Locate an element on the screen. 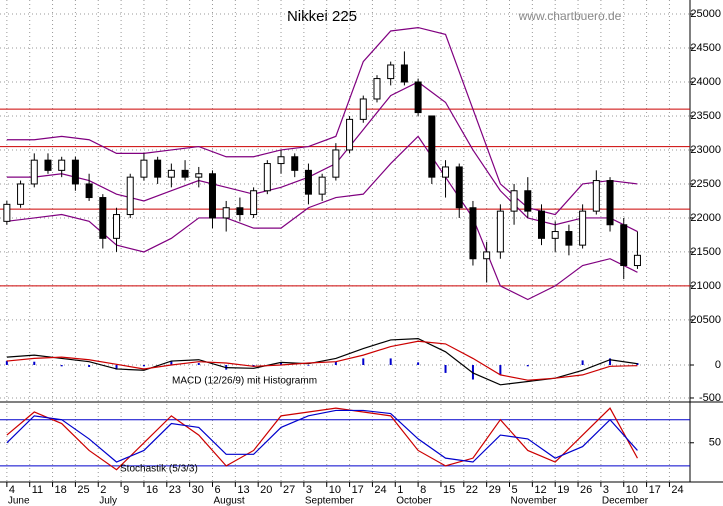  y-tick-label: 20500 is located at coordinates (705, 320).